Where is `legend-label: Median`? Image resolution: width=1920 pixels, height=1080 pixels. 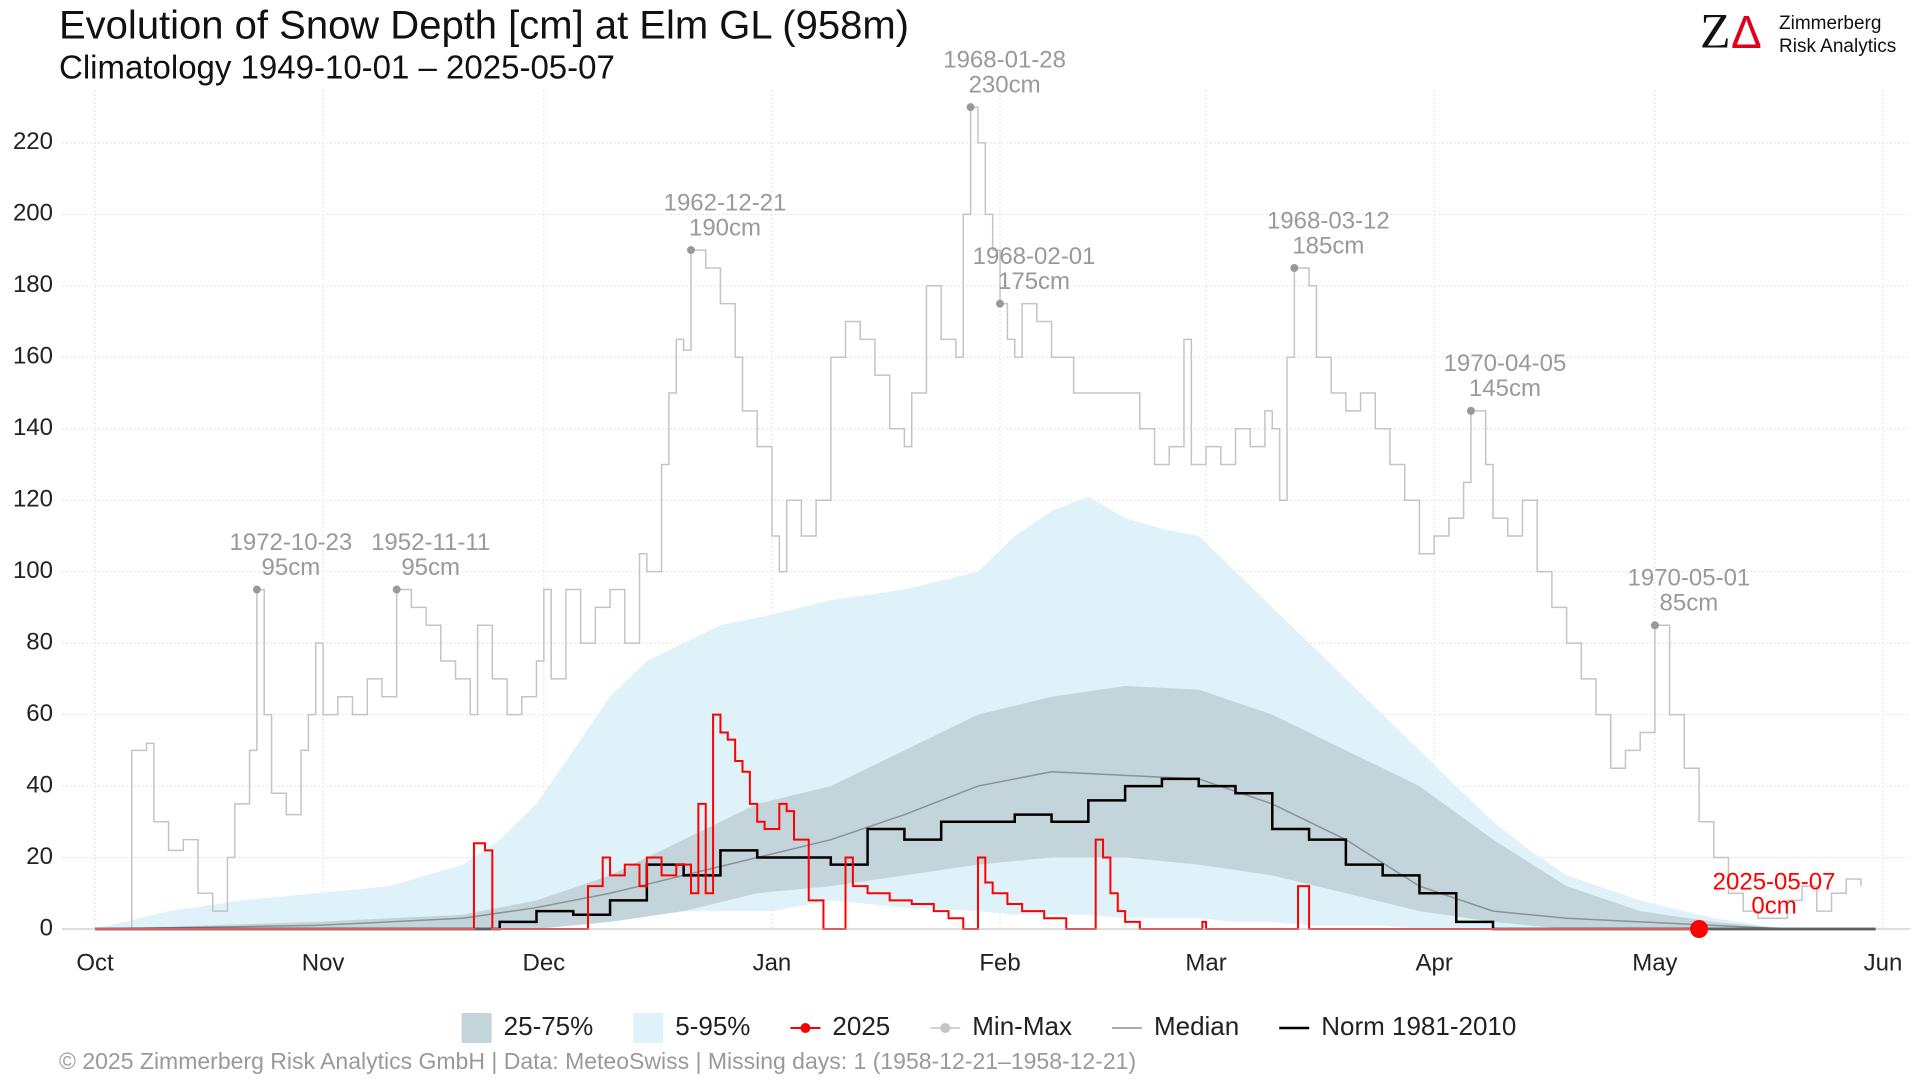
legend-label: Median is located at coordinates (1196, 1026).